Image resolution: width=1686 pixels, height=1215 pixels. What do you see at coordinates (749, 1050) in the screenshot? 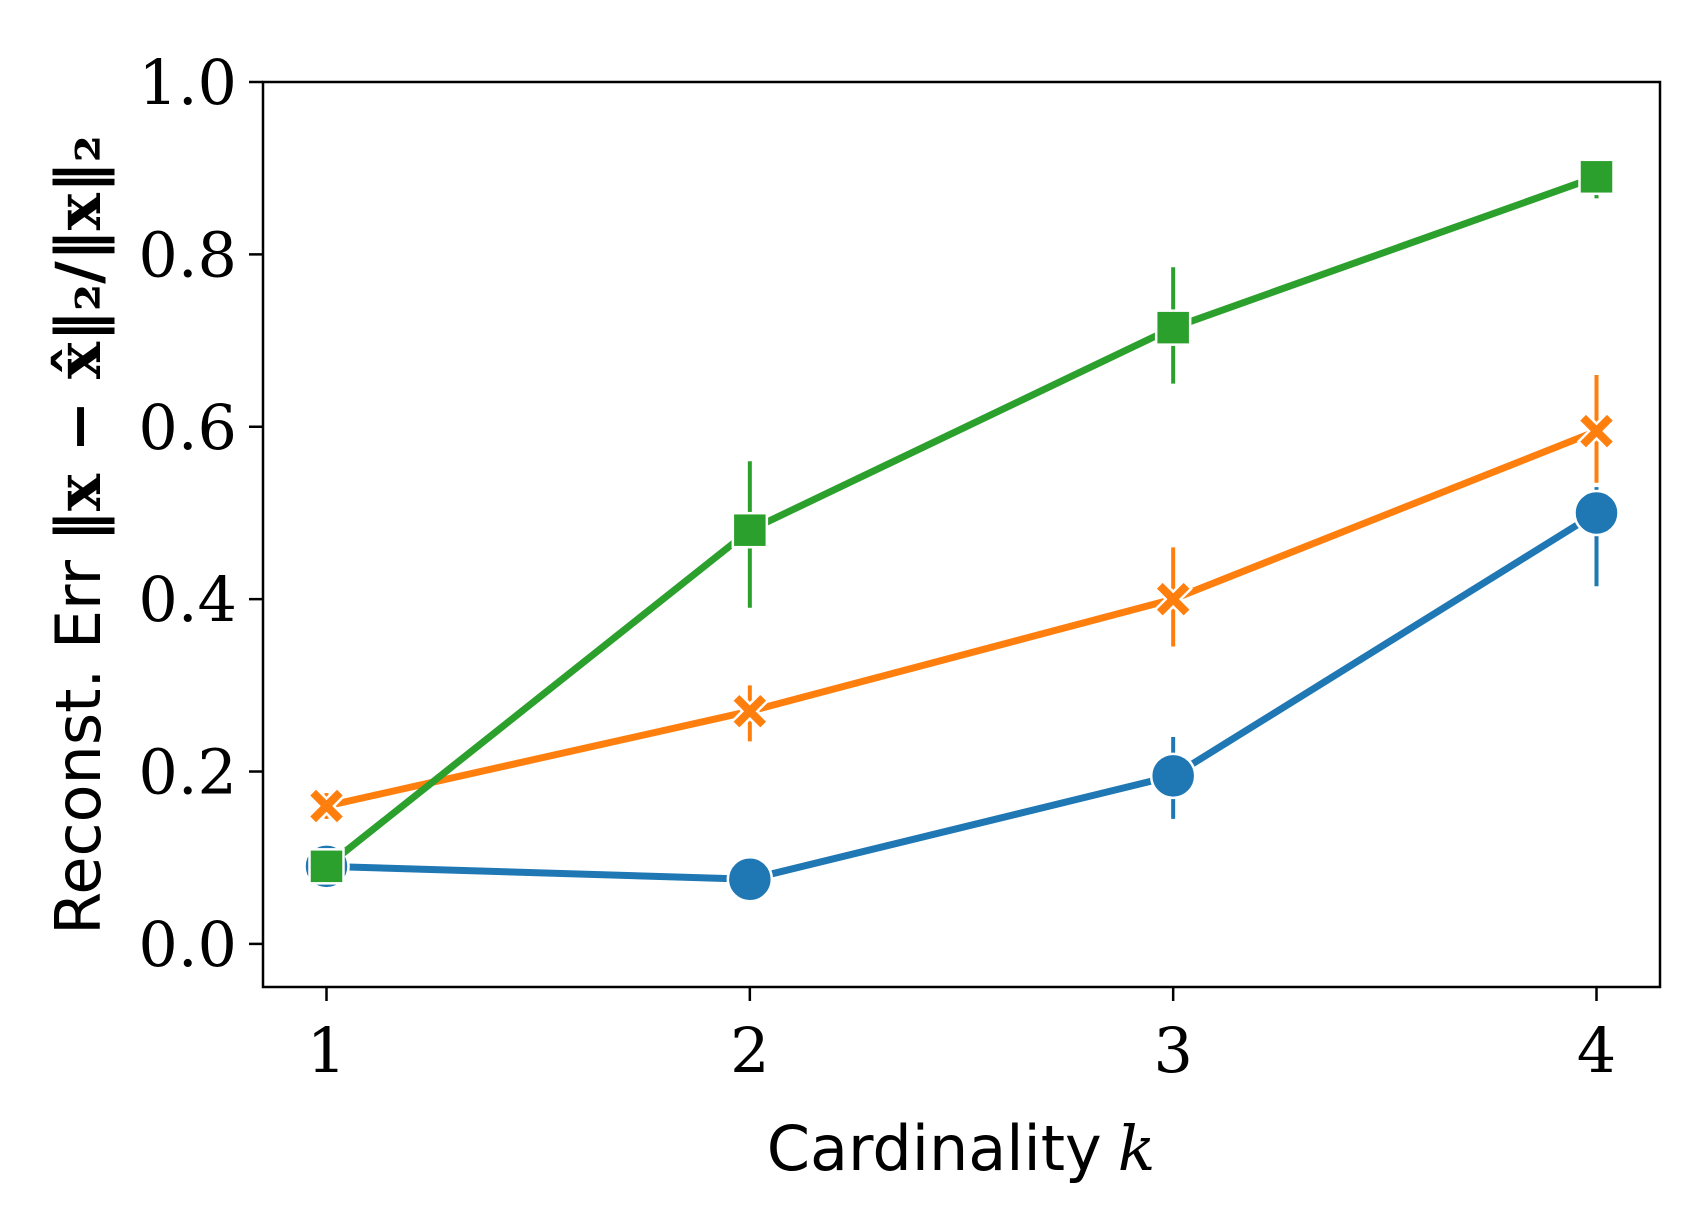
I see `x-tick-label: 2` at bounding box center [749, 1050].